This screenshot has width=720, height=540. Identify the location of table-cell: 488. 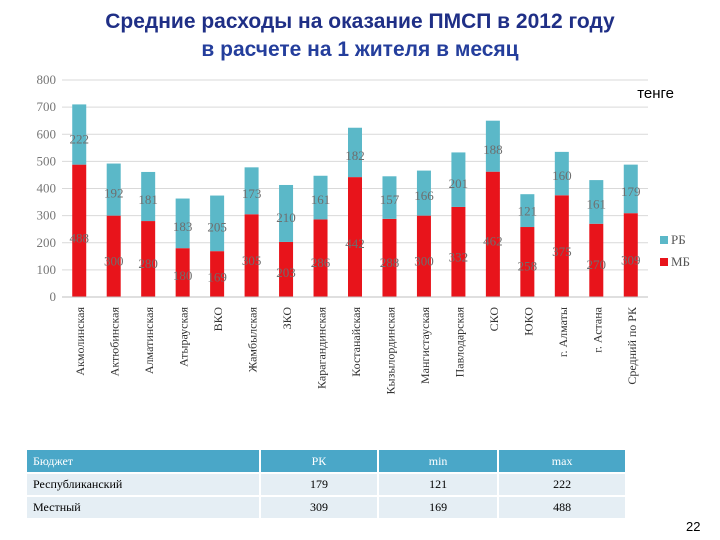
(563, 507).